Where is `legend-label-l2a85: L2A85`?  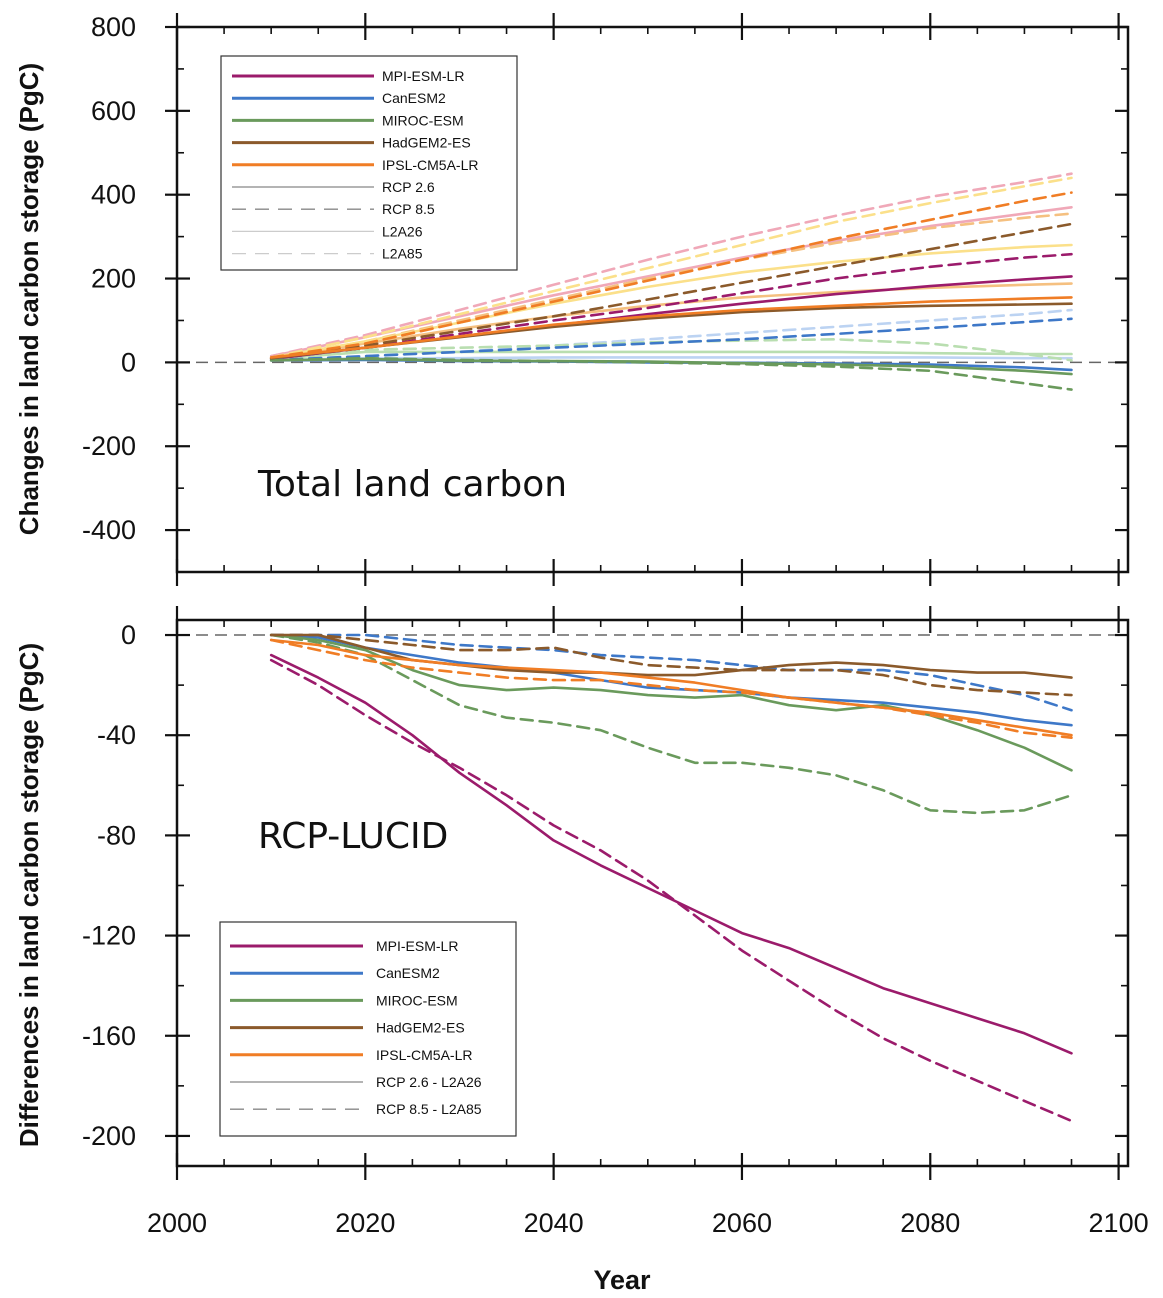 legend-label-l2a85: L2A85 is located at coordinates (402, 254).